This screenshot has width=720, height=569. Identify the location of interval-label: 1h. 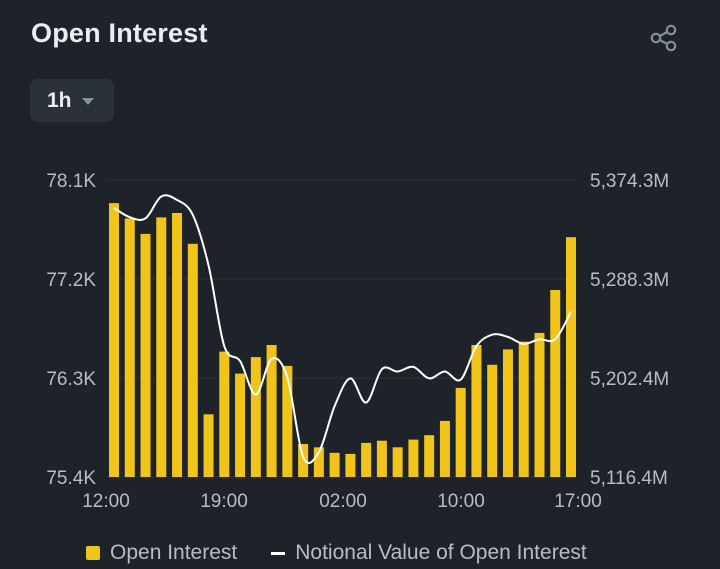
(59, 100).